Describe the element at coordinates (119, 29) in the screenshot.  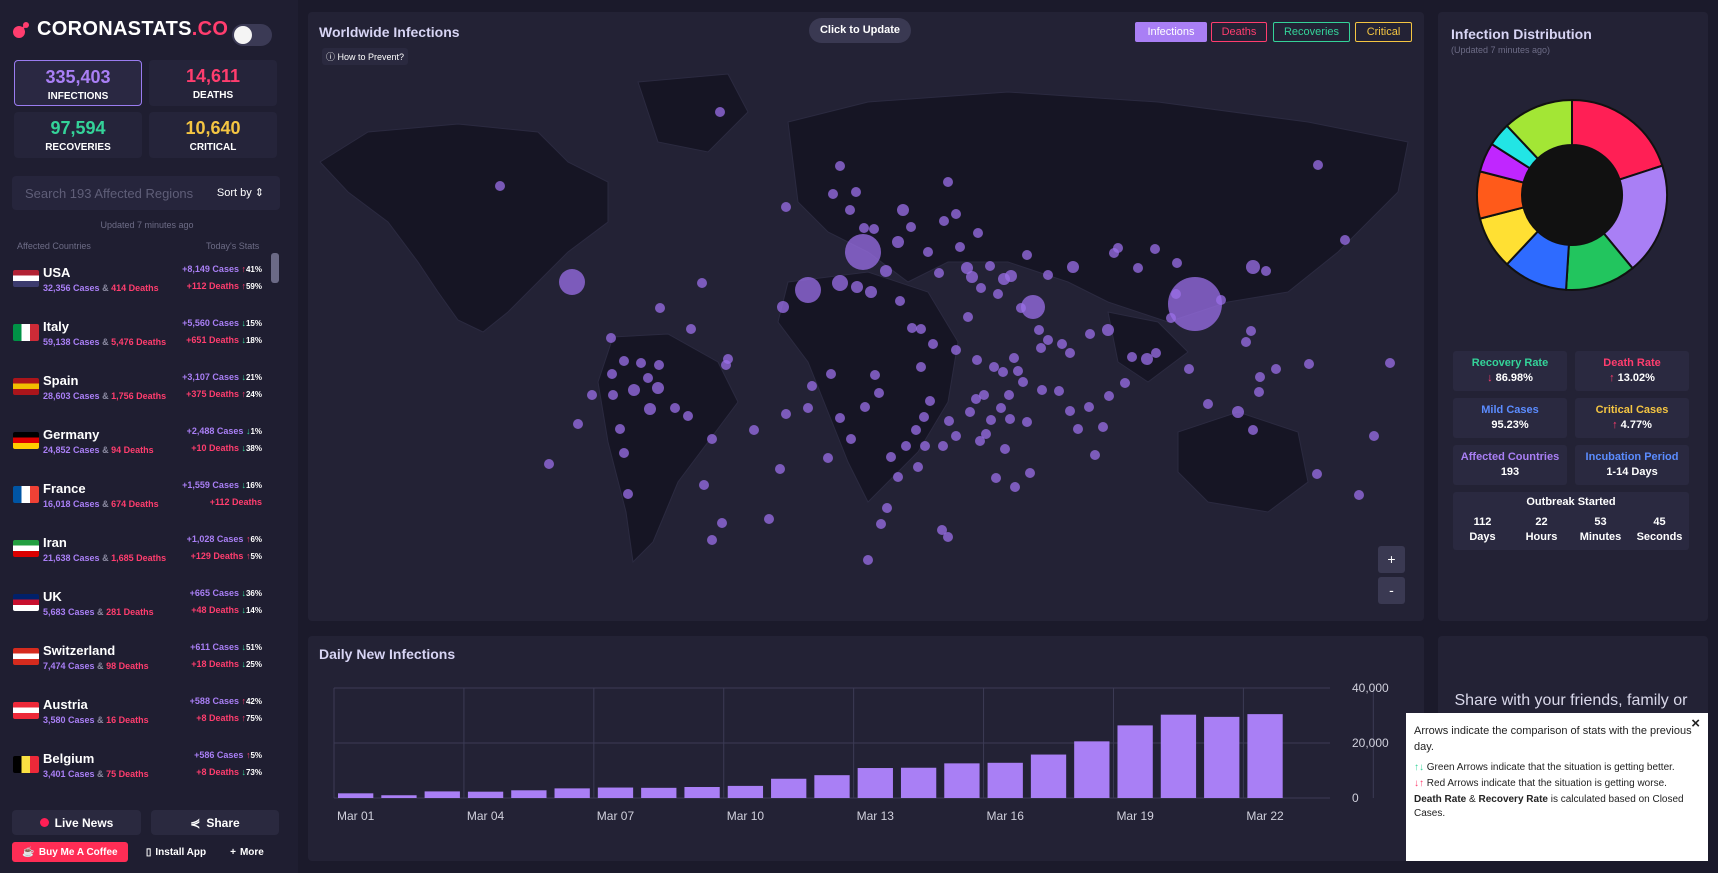
I see `logo: CORONASTATS.CO` at that location.